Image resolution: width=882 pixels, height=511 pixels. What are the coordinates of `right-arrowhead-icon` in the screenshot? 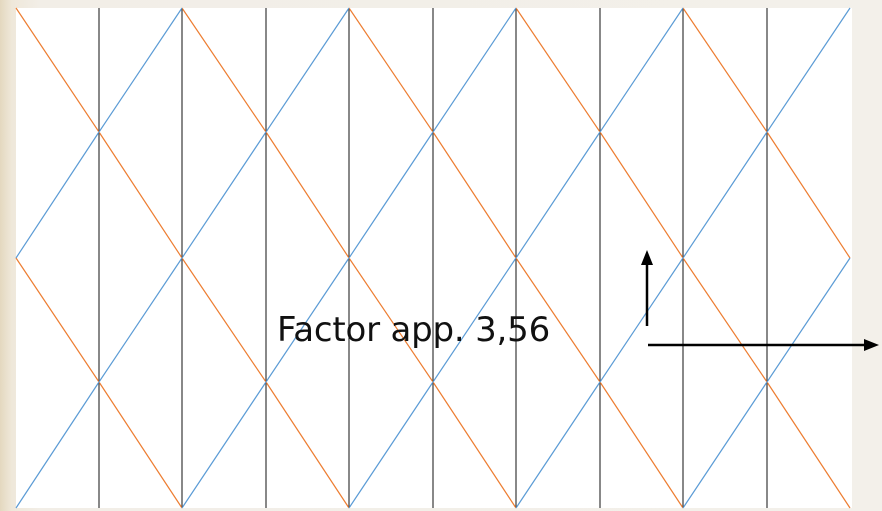 It's located at (871, 345).